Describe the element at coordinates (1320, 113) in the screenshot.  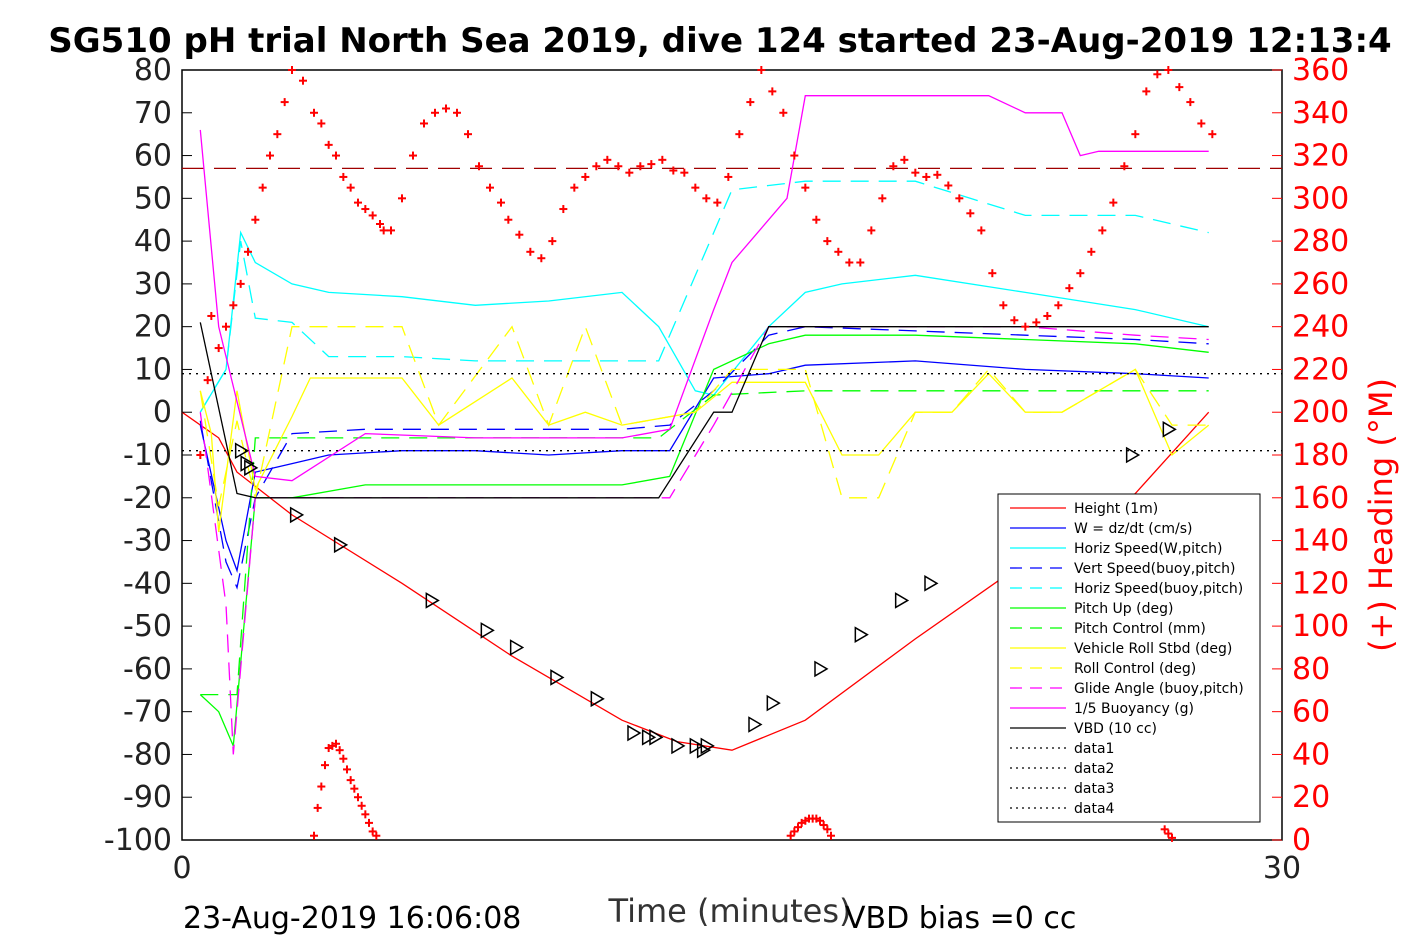
I see `y-right-tick-label: 340` at that location.